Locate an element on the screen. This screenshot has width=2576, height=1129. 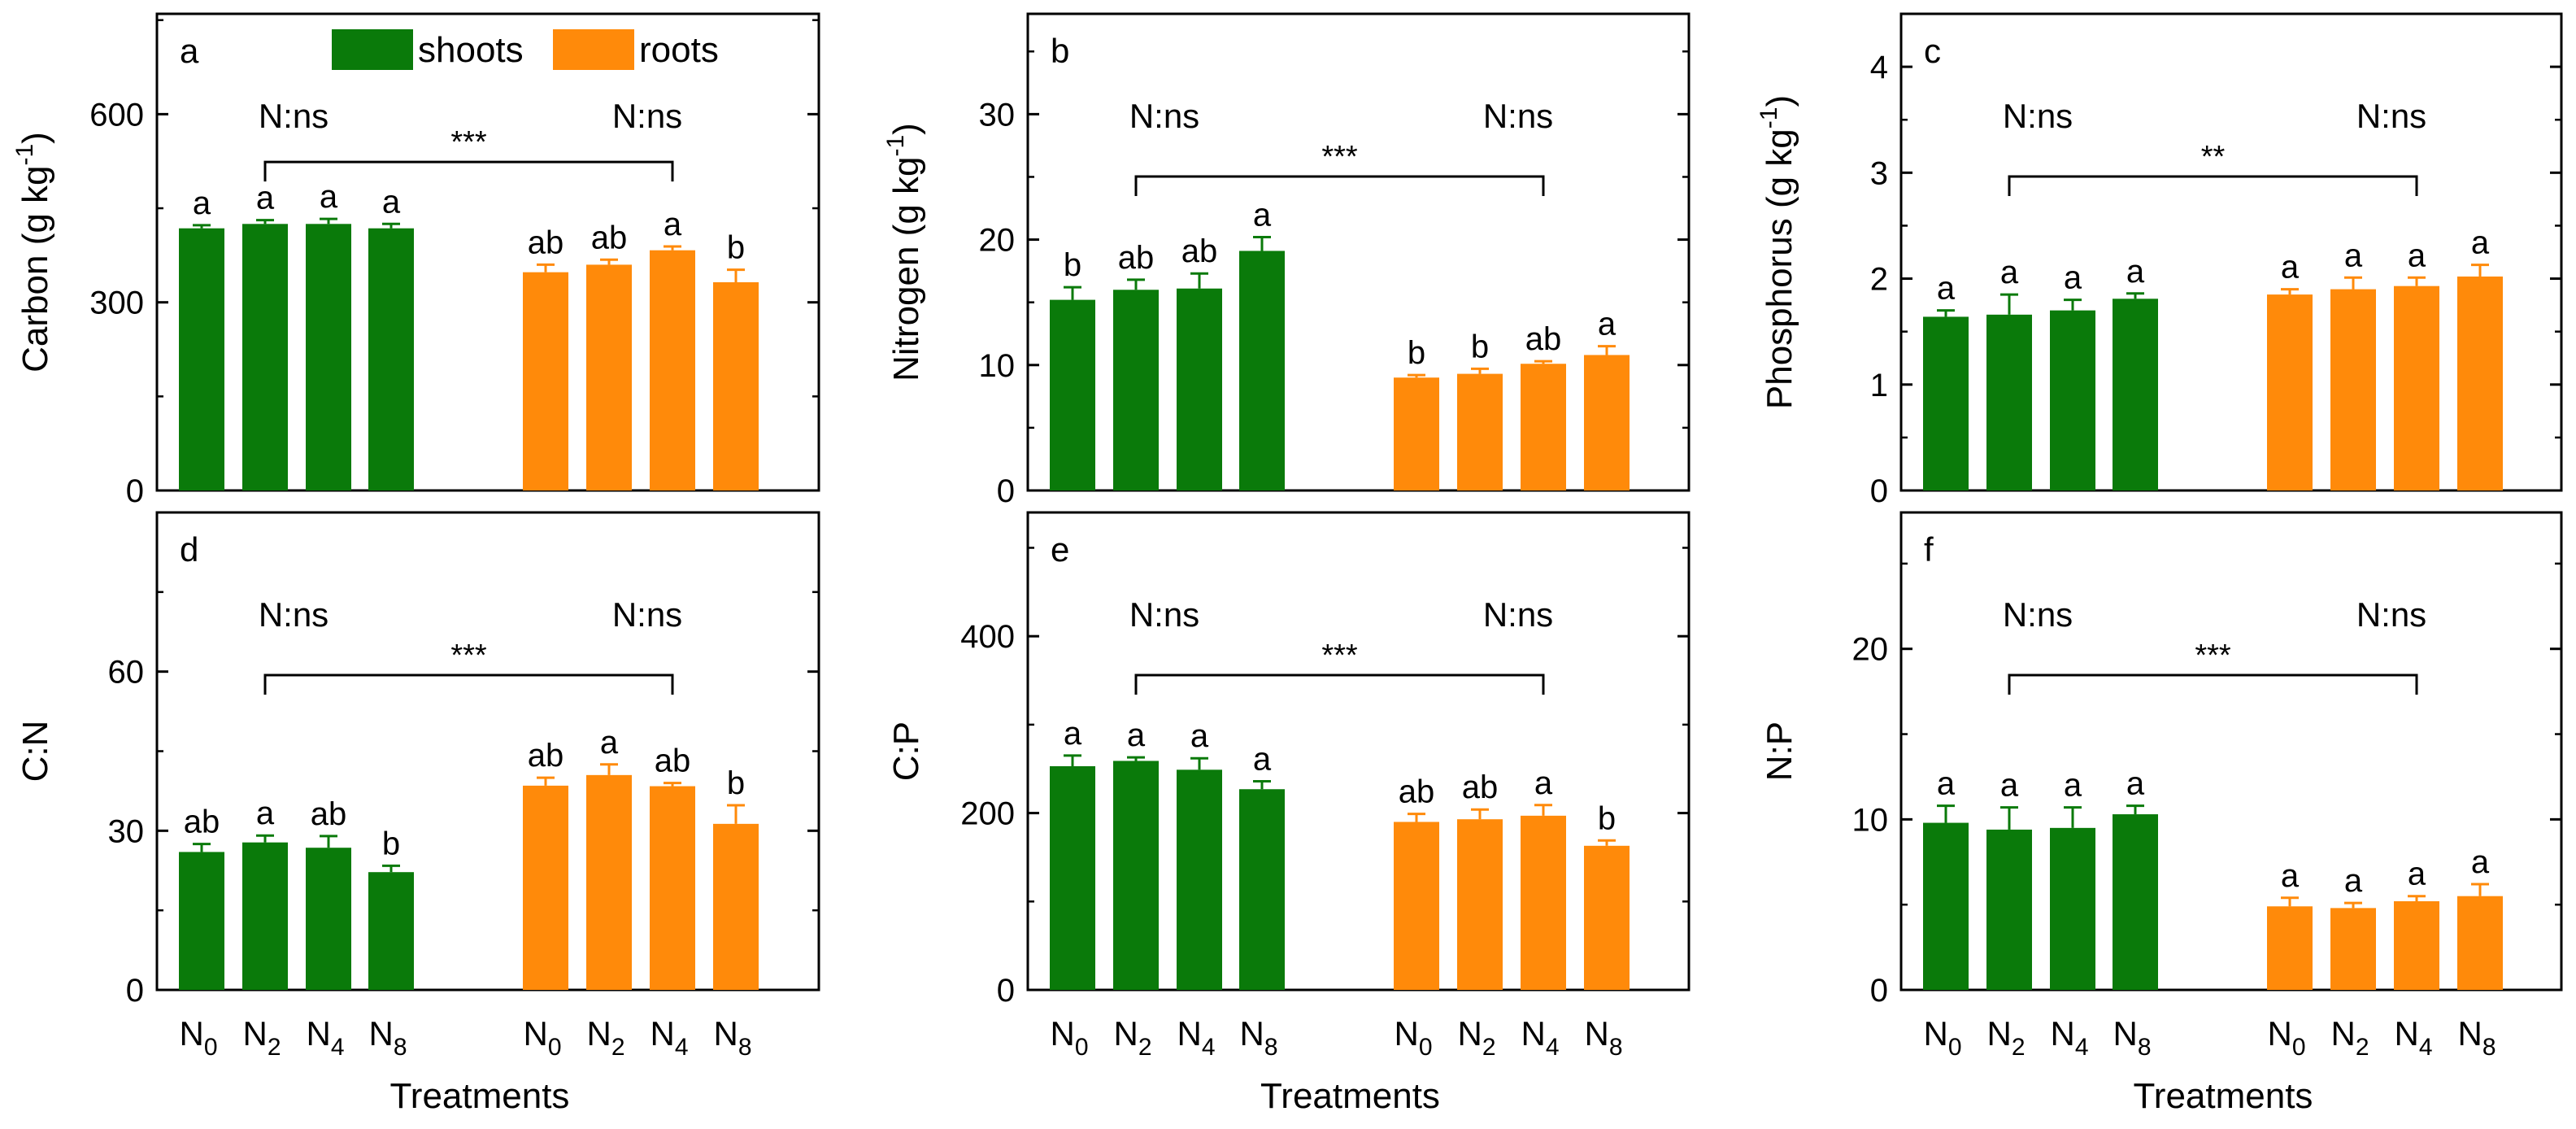
significance-stars: *** is located at coordinates (2213, 656).